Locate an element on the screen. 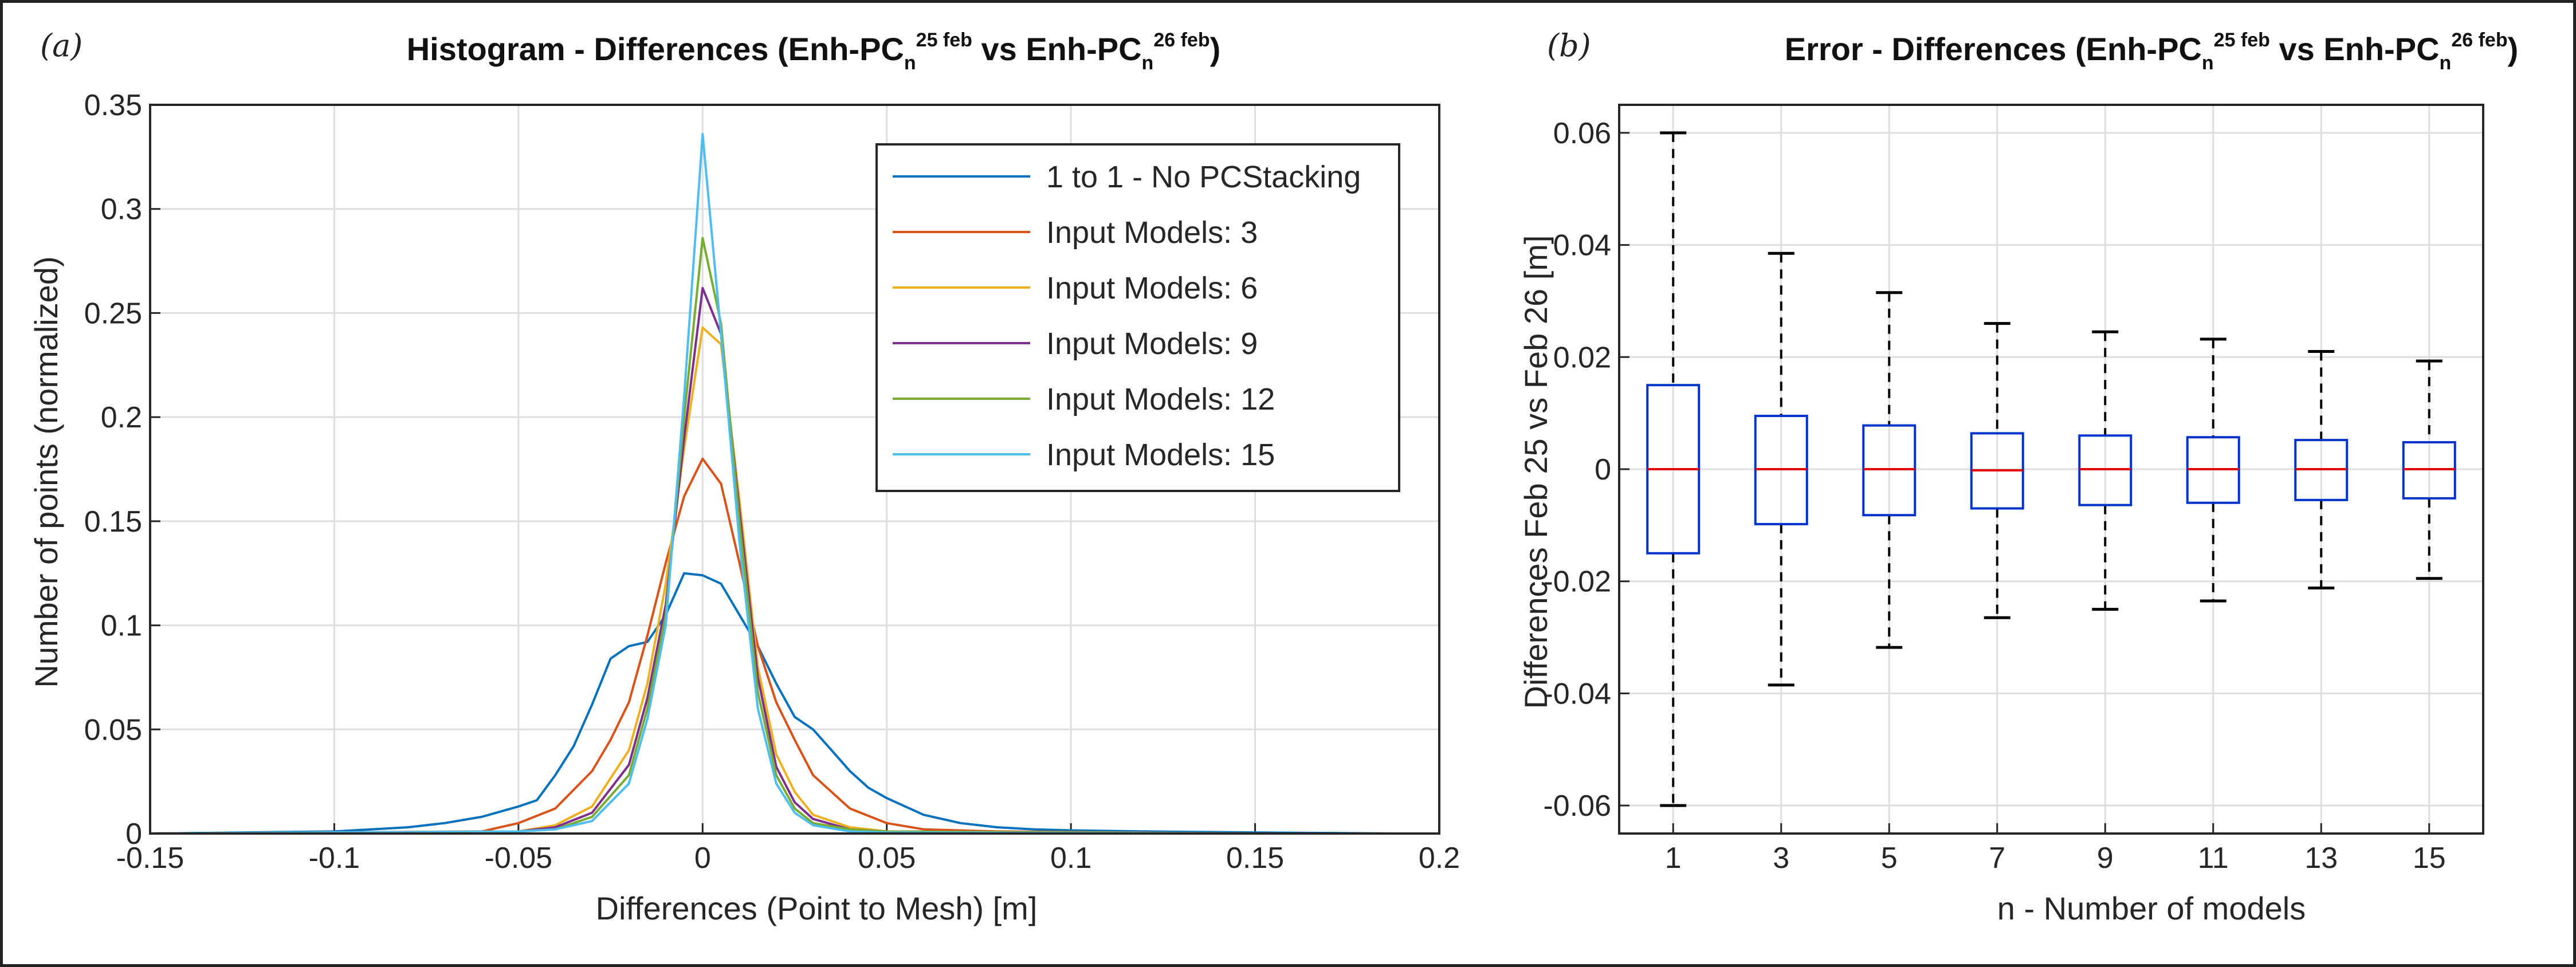  y-tick-label: 0.05 is located at coordinates (113, 730).